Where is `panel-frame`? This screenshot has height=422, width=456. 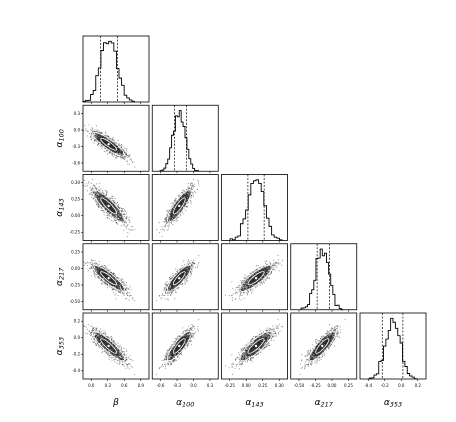
panel-frame is located at coordinates (116, 138).